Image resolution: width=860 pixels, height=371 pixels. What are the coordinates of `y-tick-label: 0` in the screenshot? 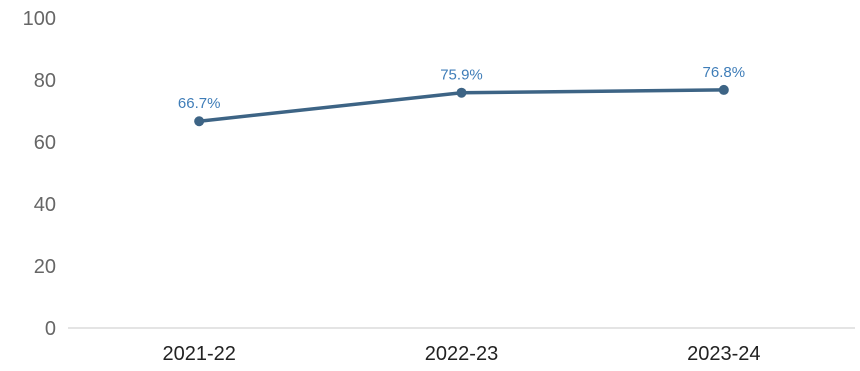 It's located at (50, 329).